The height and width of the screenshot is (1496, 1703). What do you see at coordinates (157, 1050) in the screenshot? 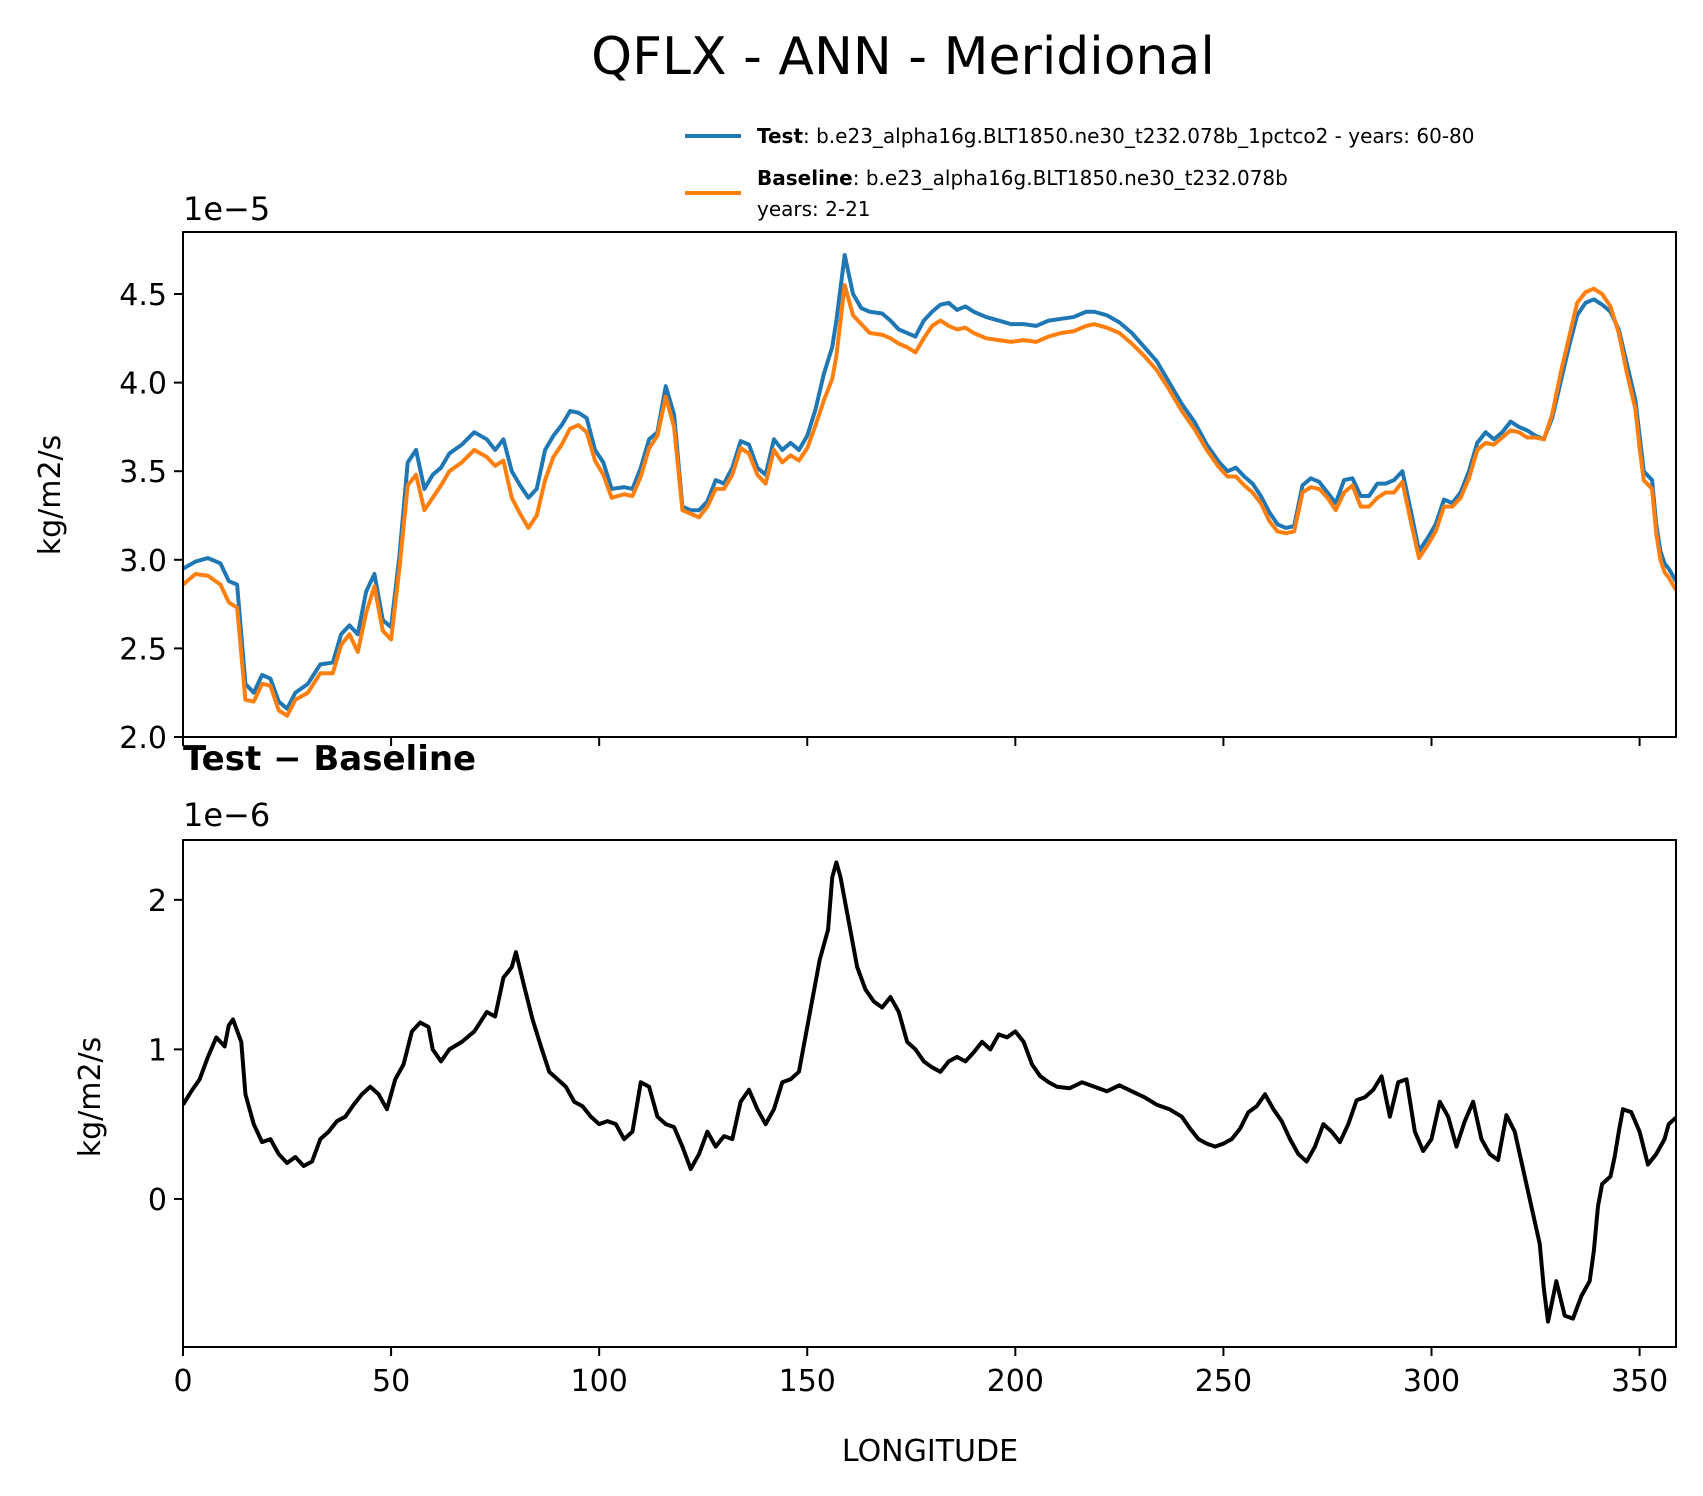
I see `y-tick-label-1-1: 1` at bounding box center [157, 1050].